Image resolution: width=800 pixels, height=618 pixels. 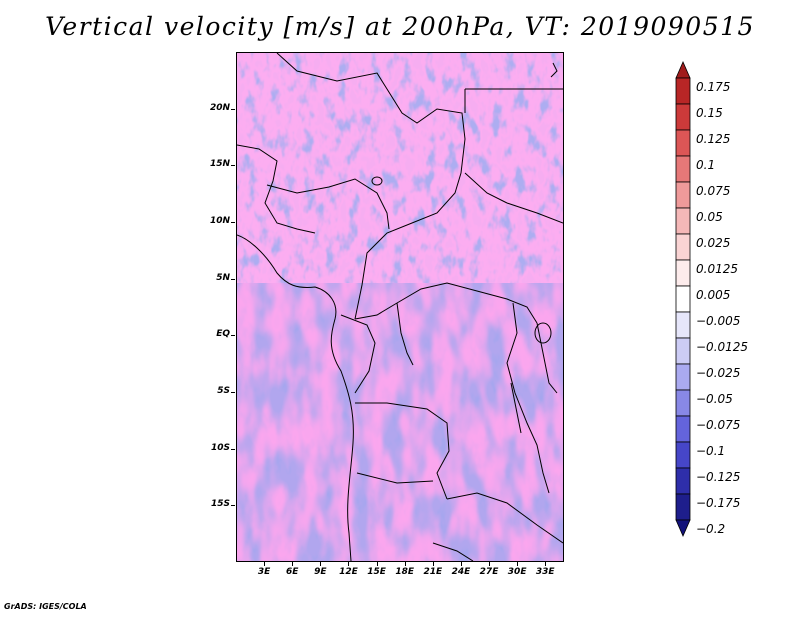 I want to click on credit-text: GrADS: IGES/COLA, so click(x=45, y=606).